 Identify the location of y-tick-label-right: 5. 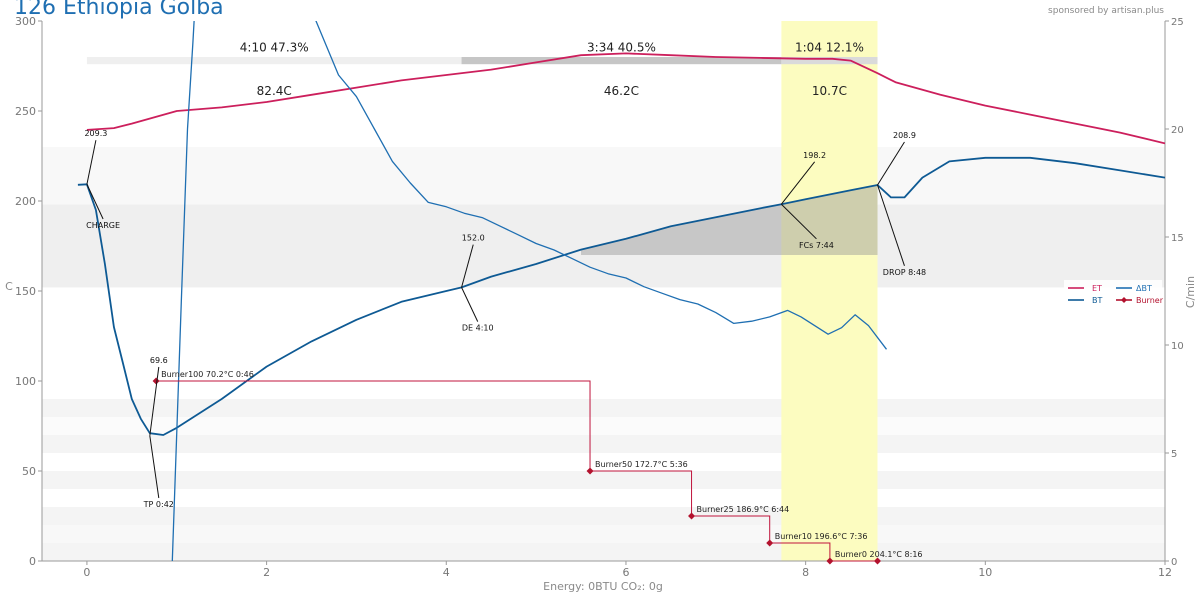
(1174, 454).